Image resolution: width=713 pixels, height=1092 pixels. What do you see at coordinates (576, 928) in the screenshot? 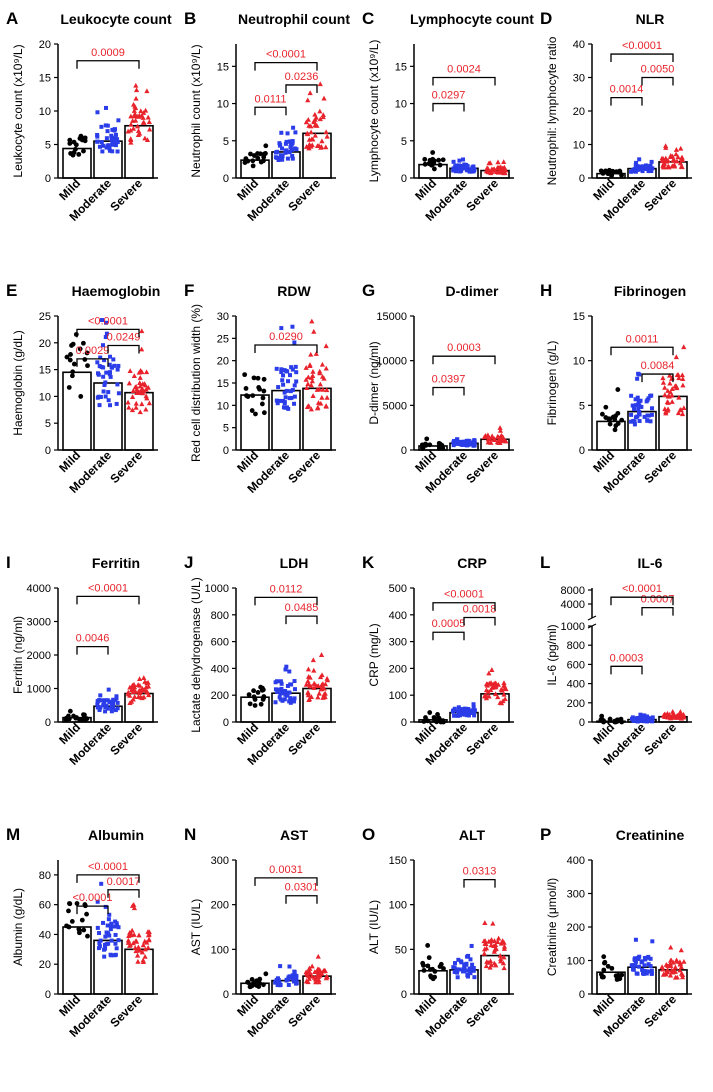
I see `y-tick-label-creatinine: 200` at bounding box center [576, 928].